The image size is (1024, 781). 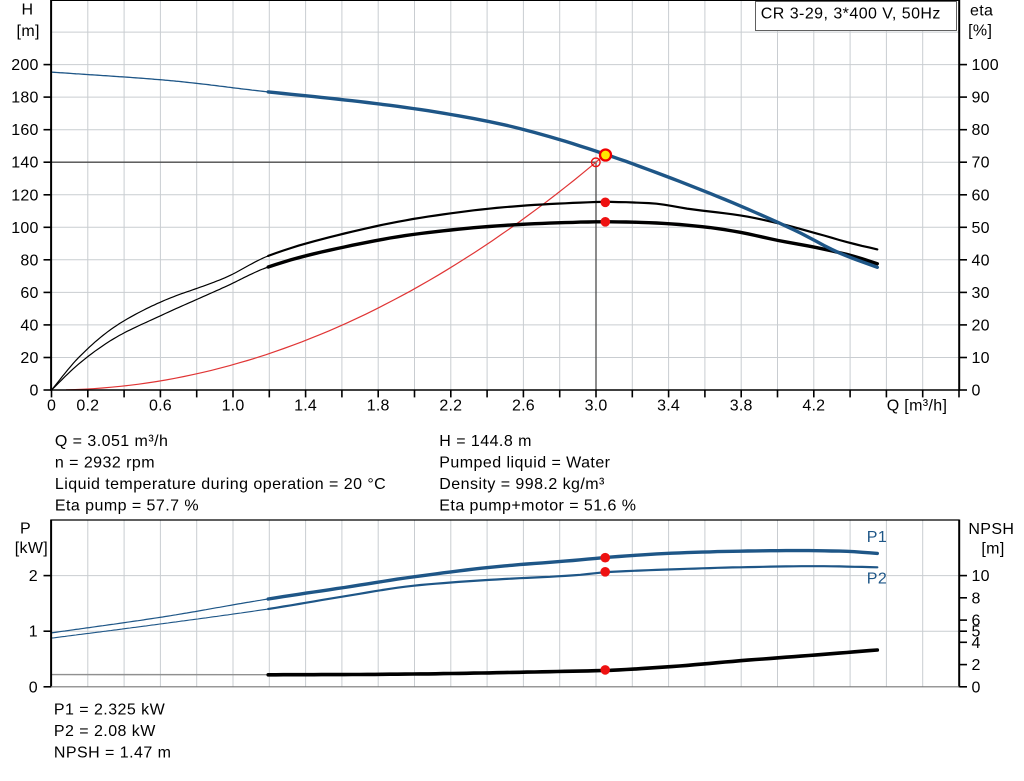 What do you see at coordinates (668, 406) in the screenshot?
I see `svg-text: 3.4` at bounding box center [668, 406].